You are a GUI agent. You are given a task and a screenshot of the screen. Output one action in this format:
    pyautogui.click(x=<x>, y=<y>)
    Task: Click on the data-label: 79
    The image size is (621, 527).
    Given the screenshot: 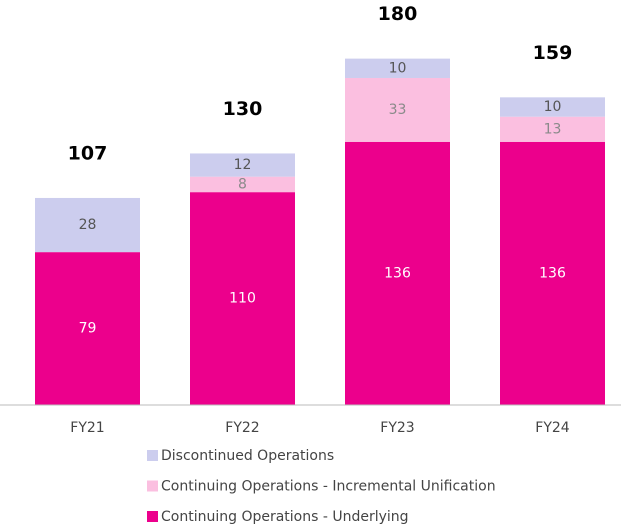 What is the action you would take?
    pyautogui.click(x=88, y=329)
    